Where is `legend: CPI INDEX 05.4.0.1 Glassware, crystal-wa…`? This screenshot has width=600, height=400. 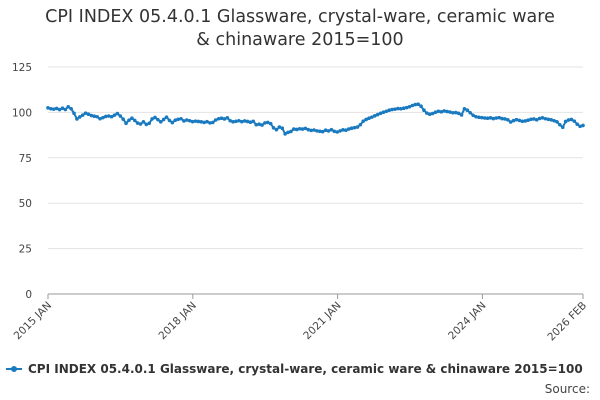
legend: CPI INDEX 05.4.0.1 Glassware, crystal-wa… is located at coordinates (294, 369).